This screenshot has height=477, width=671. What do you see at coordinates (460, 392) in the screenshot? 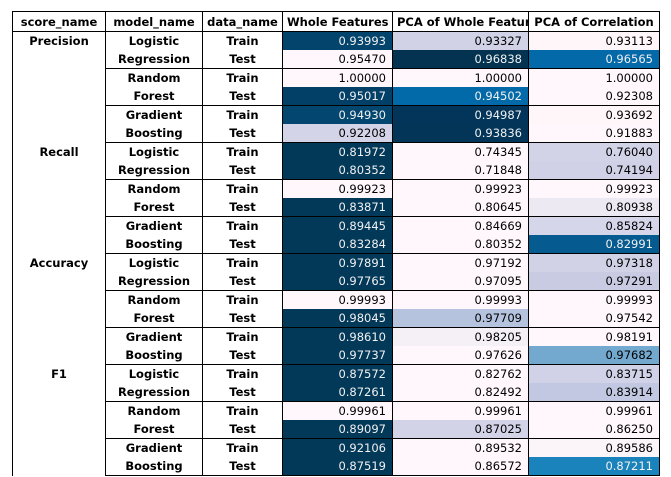
I see `pca-whole-features-cell: 0.82492` at bounding box center [460, 392].